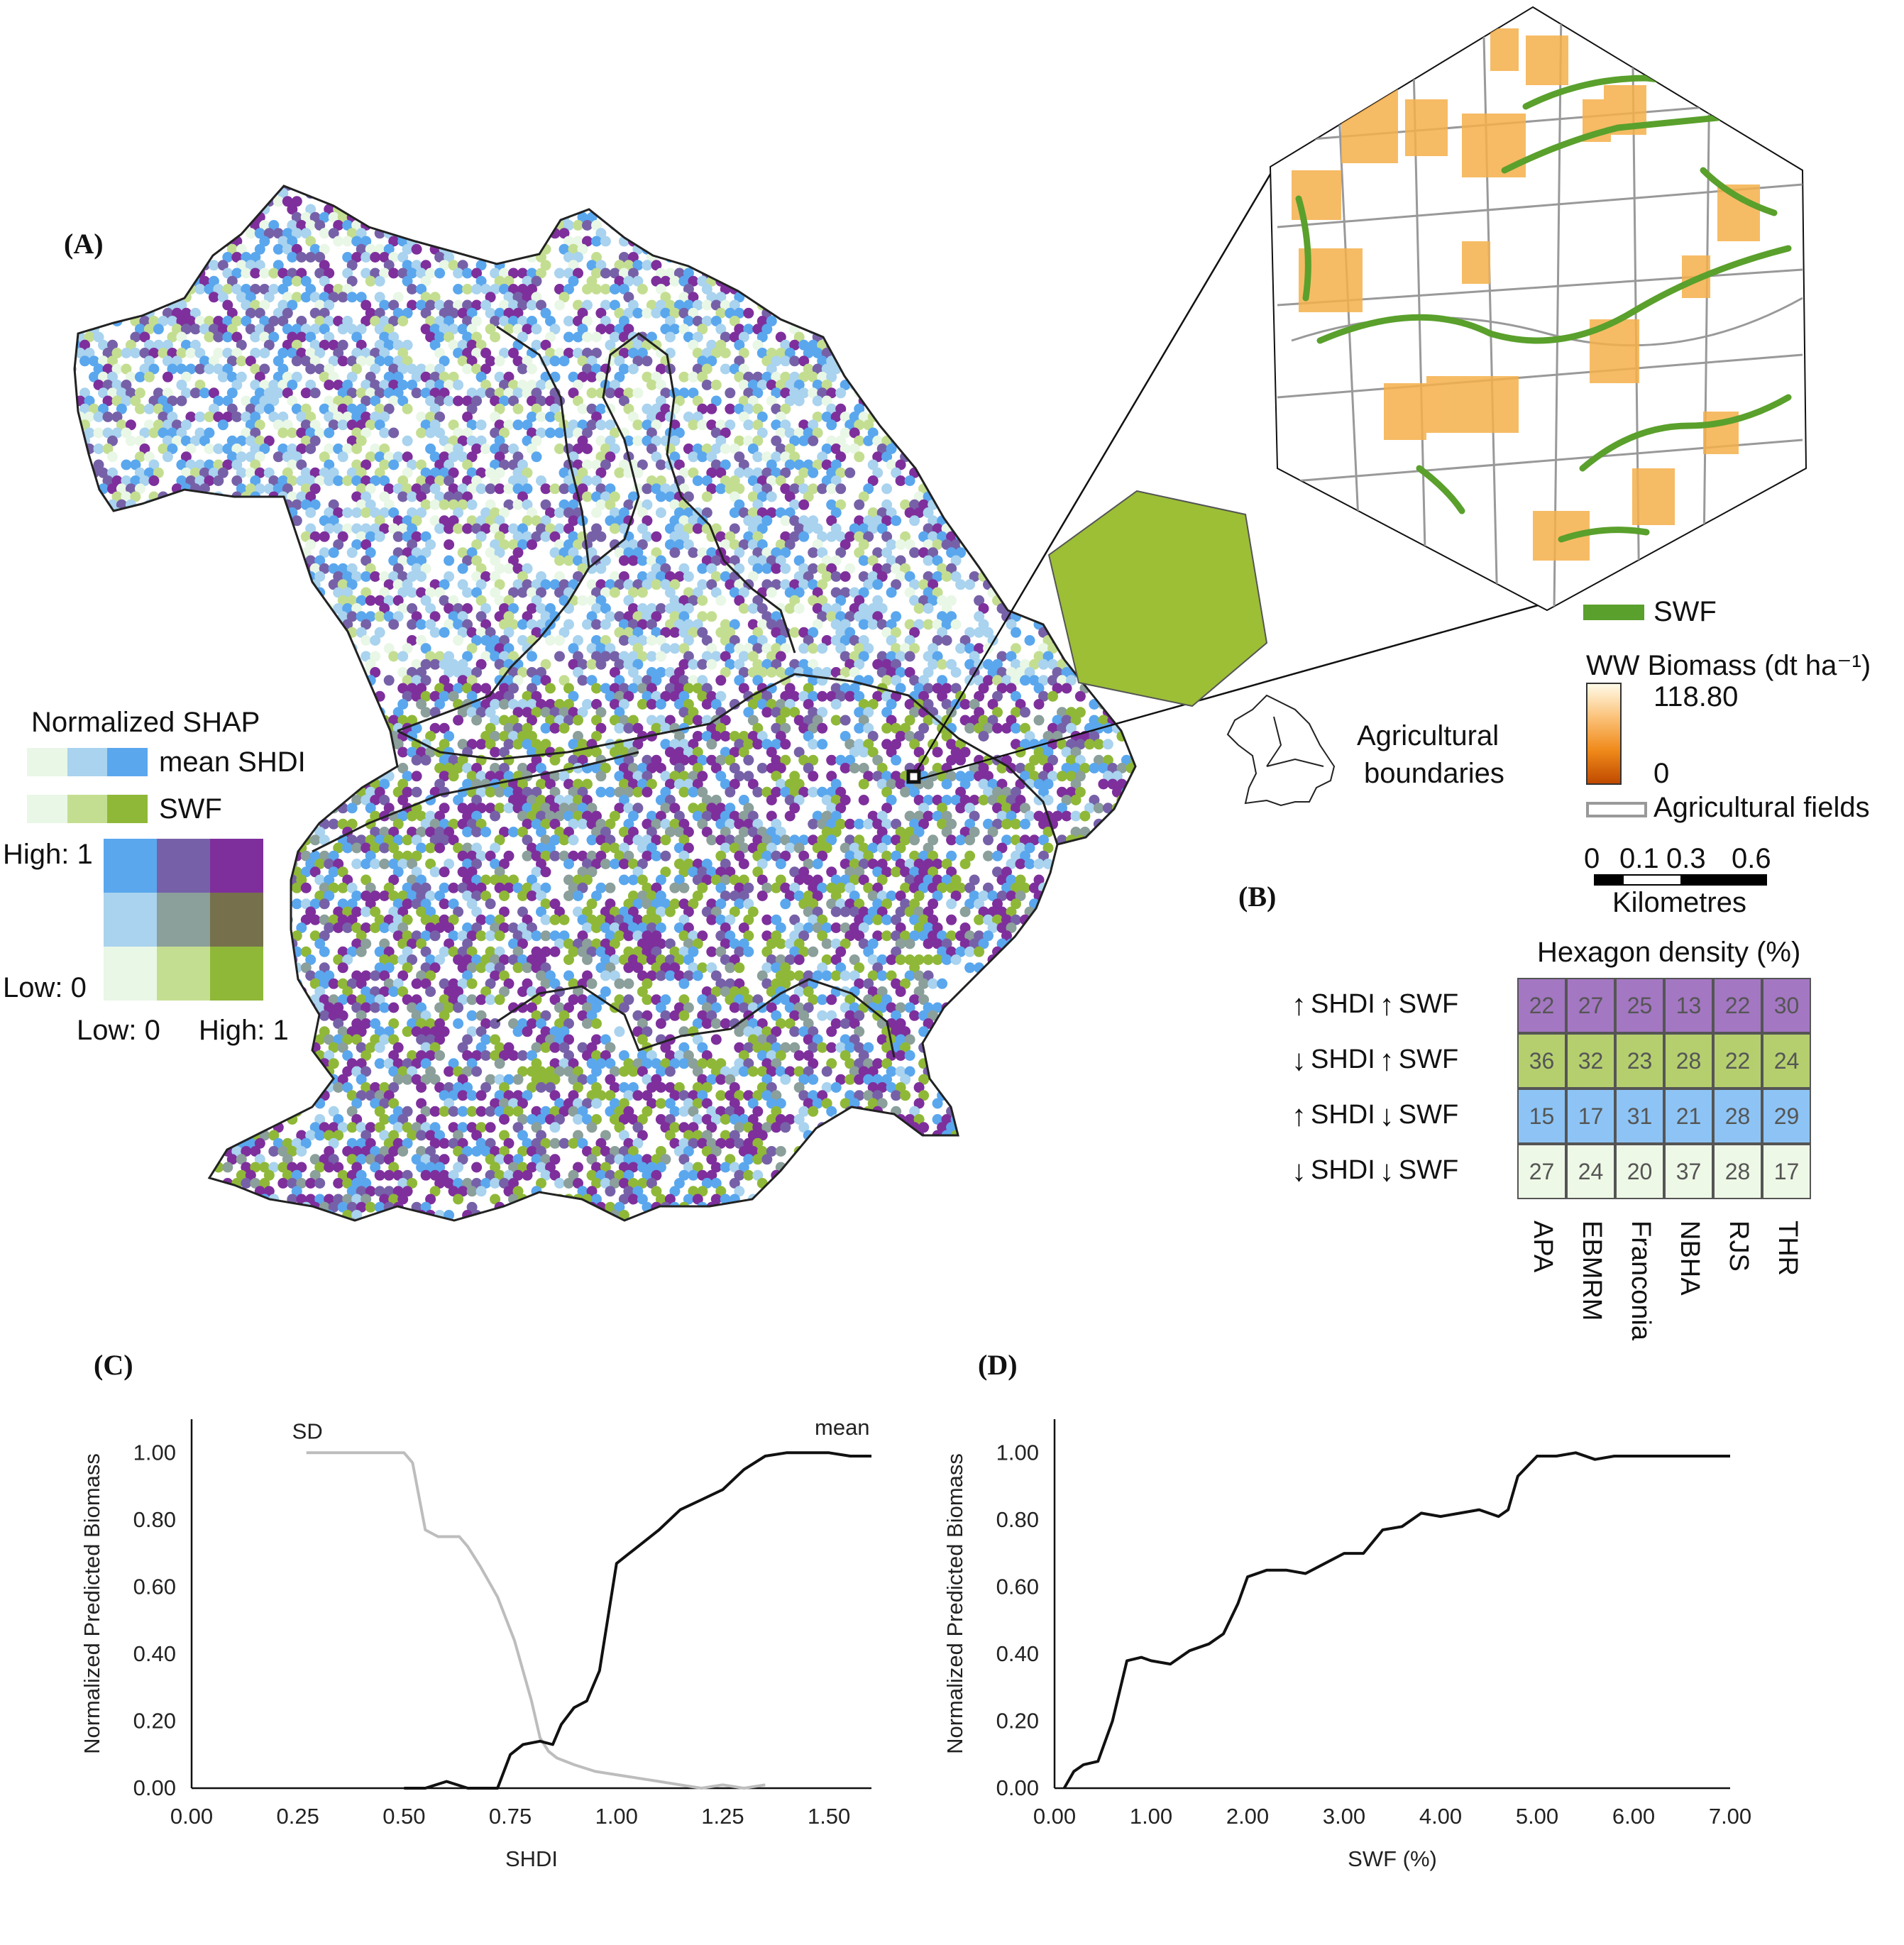 The height and width of the screenshot is (1945, 1904). Describe the element at coordinates (1639, 1061) in the screenshot. I see `density-cell: 23` at that location.